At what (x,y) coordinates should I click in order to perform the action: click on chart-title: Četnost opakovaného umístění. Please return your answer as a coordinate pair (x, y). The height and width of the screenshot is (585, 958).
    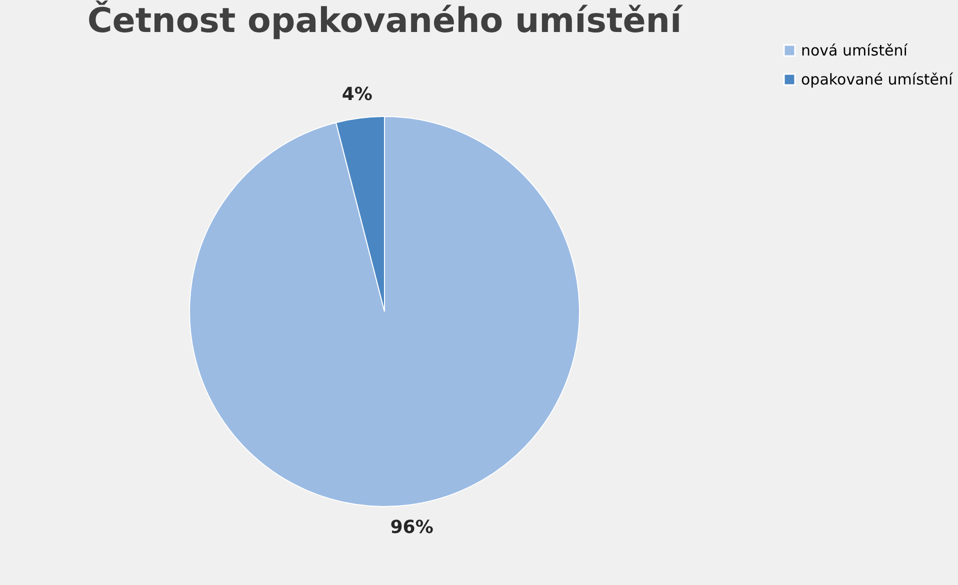
    Looking at the image, I should click on (385, 20).